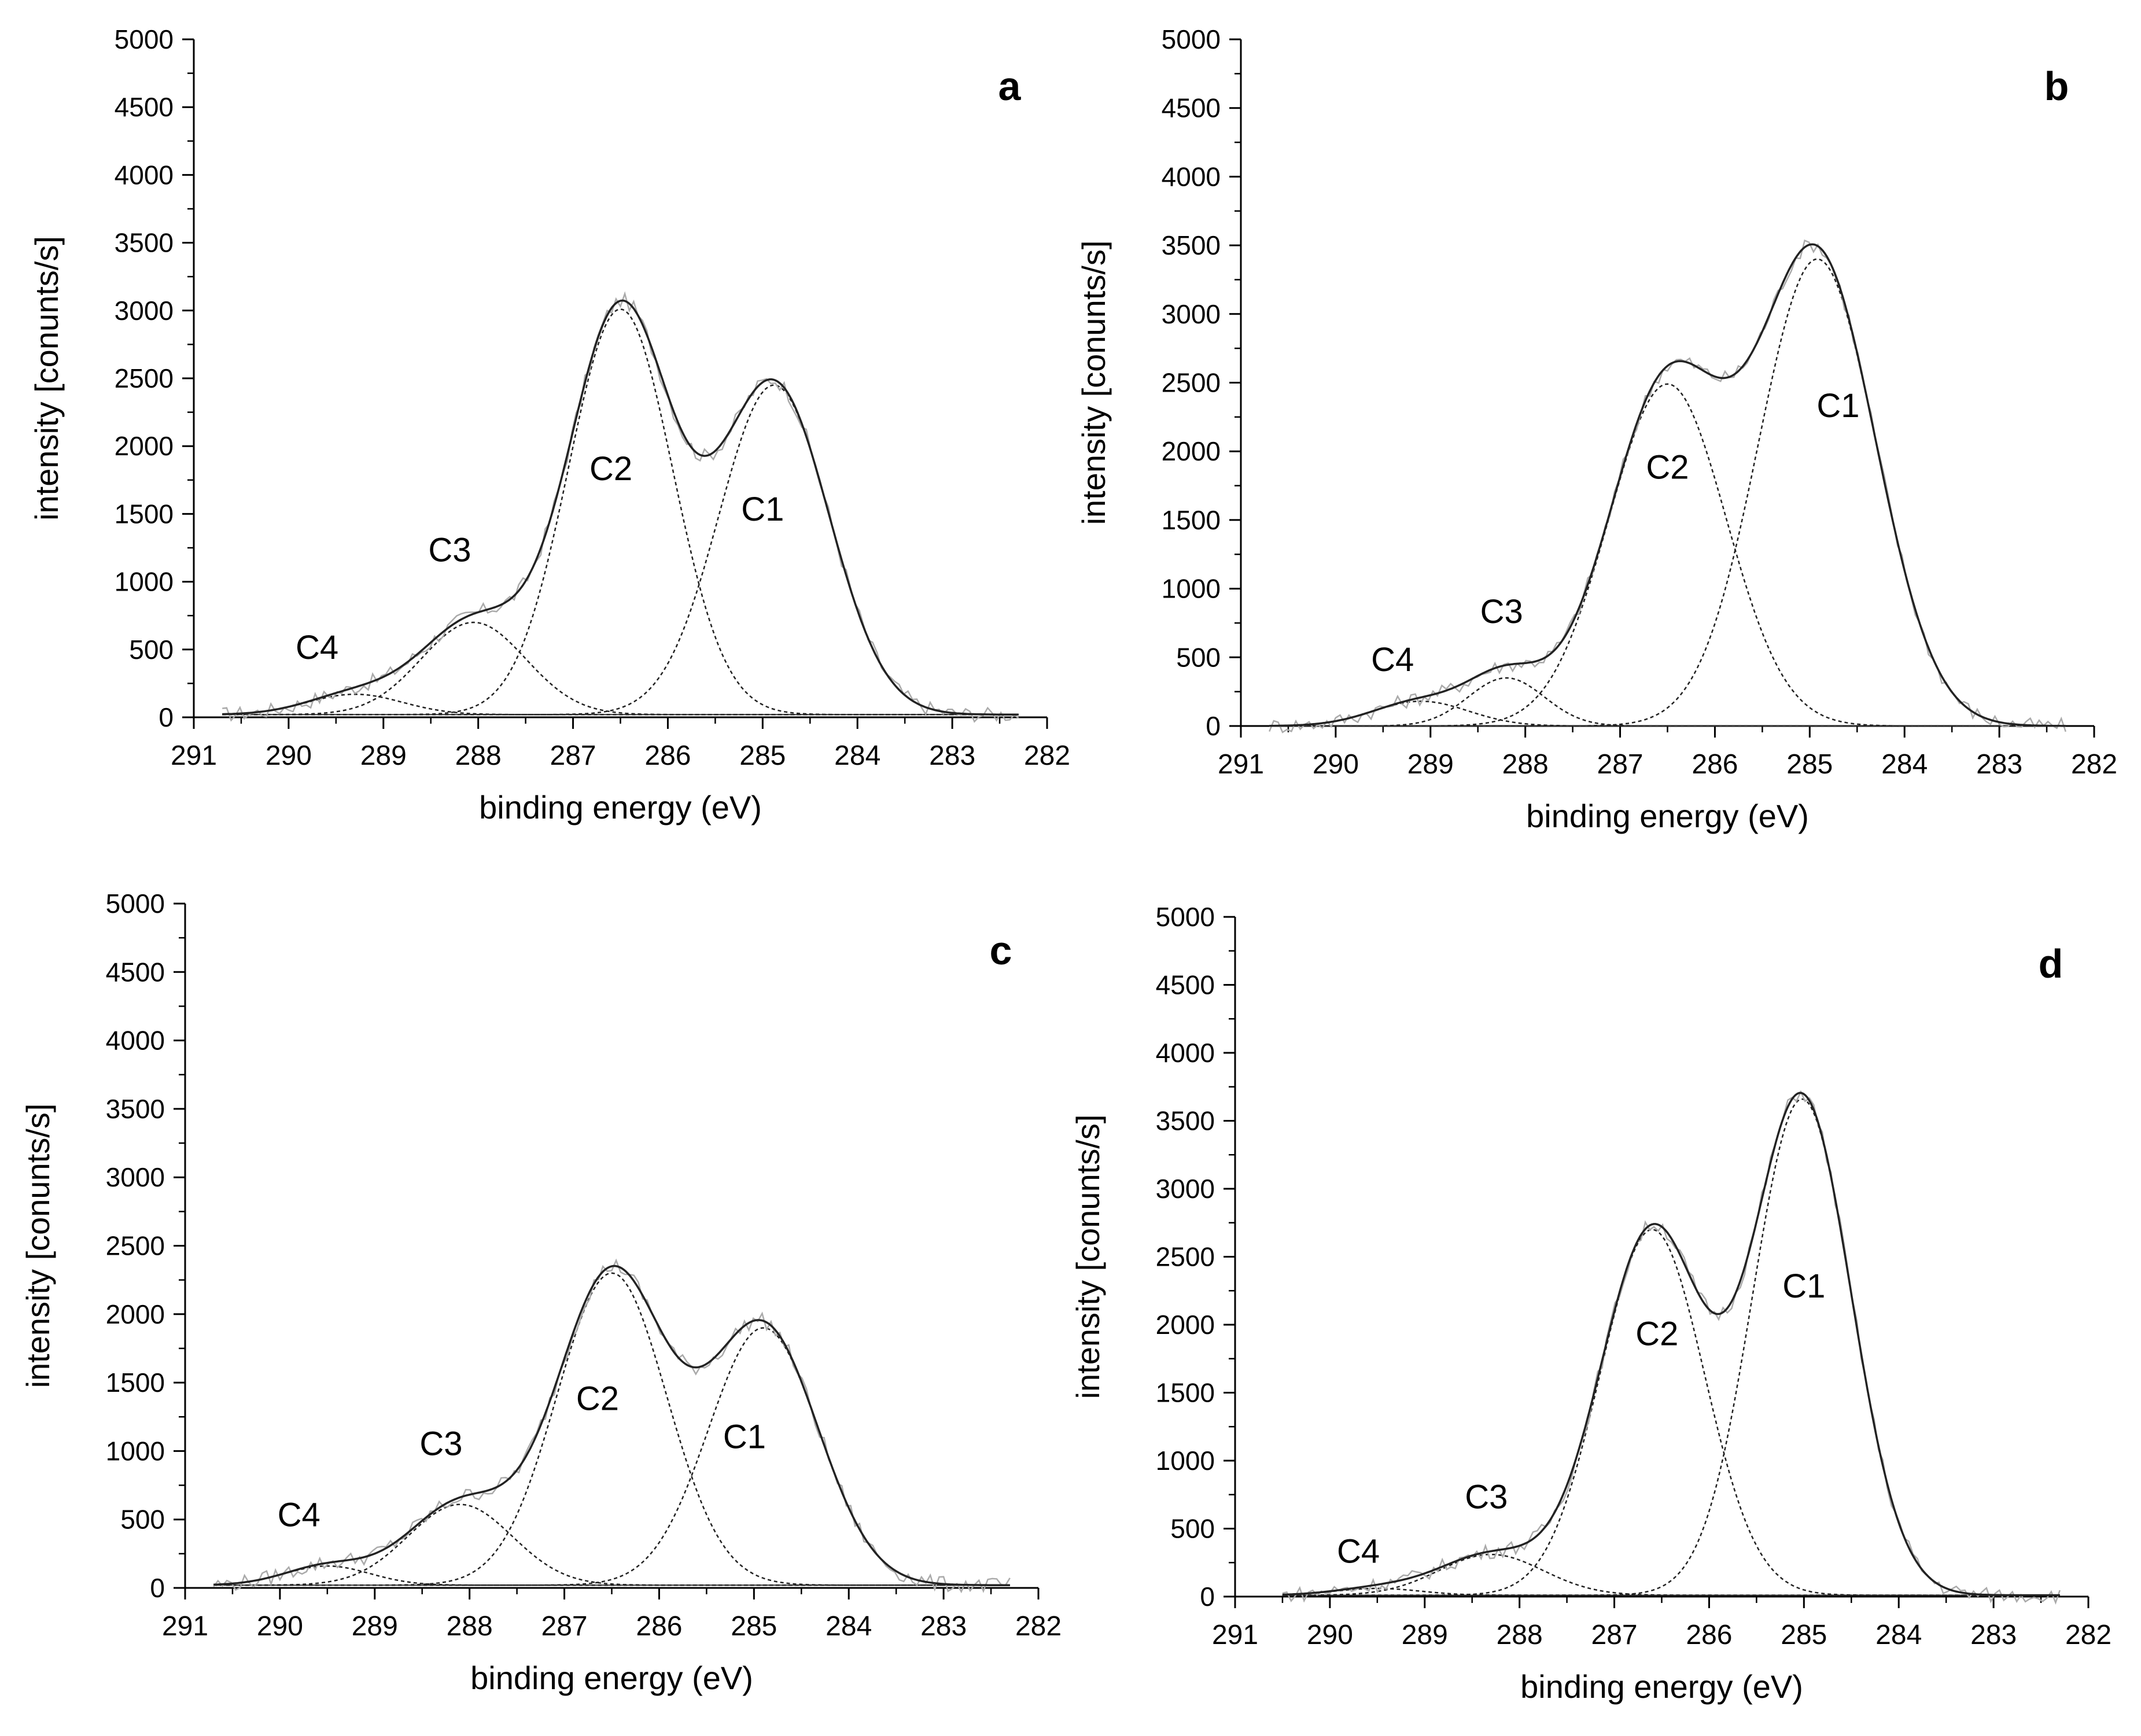 The image size is (2141, 1736). Describe the element at coordinates (1486, 1497) in the screenshot. I see `peak-label-C3: C3` at that location.